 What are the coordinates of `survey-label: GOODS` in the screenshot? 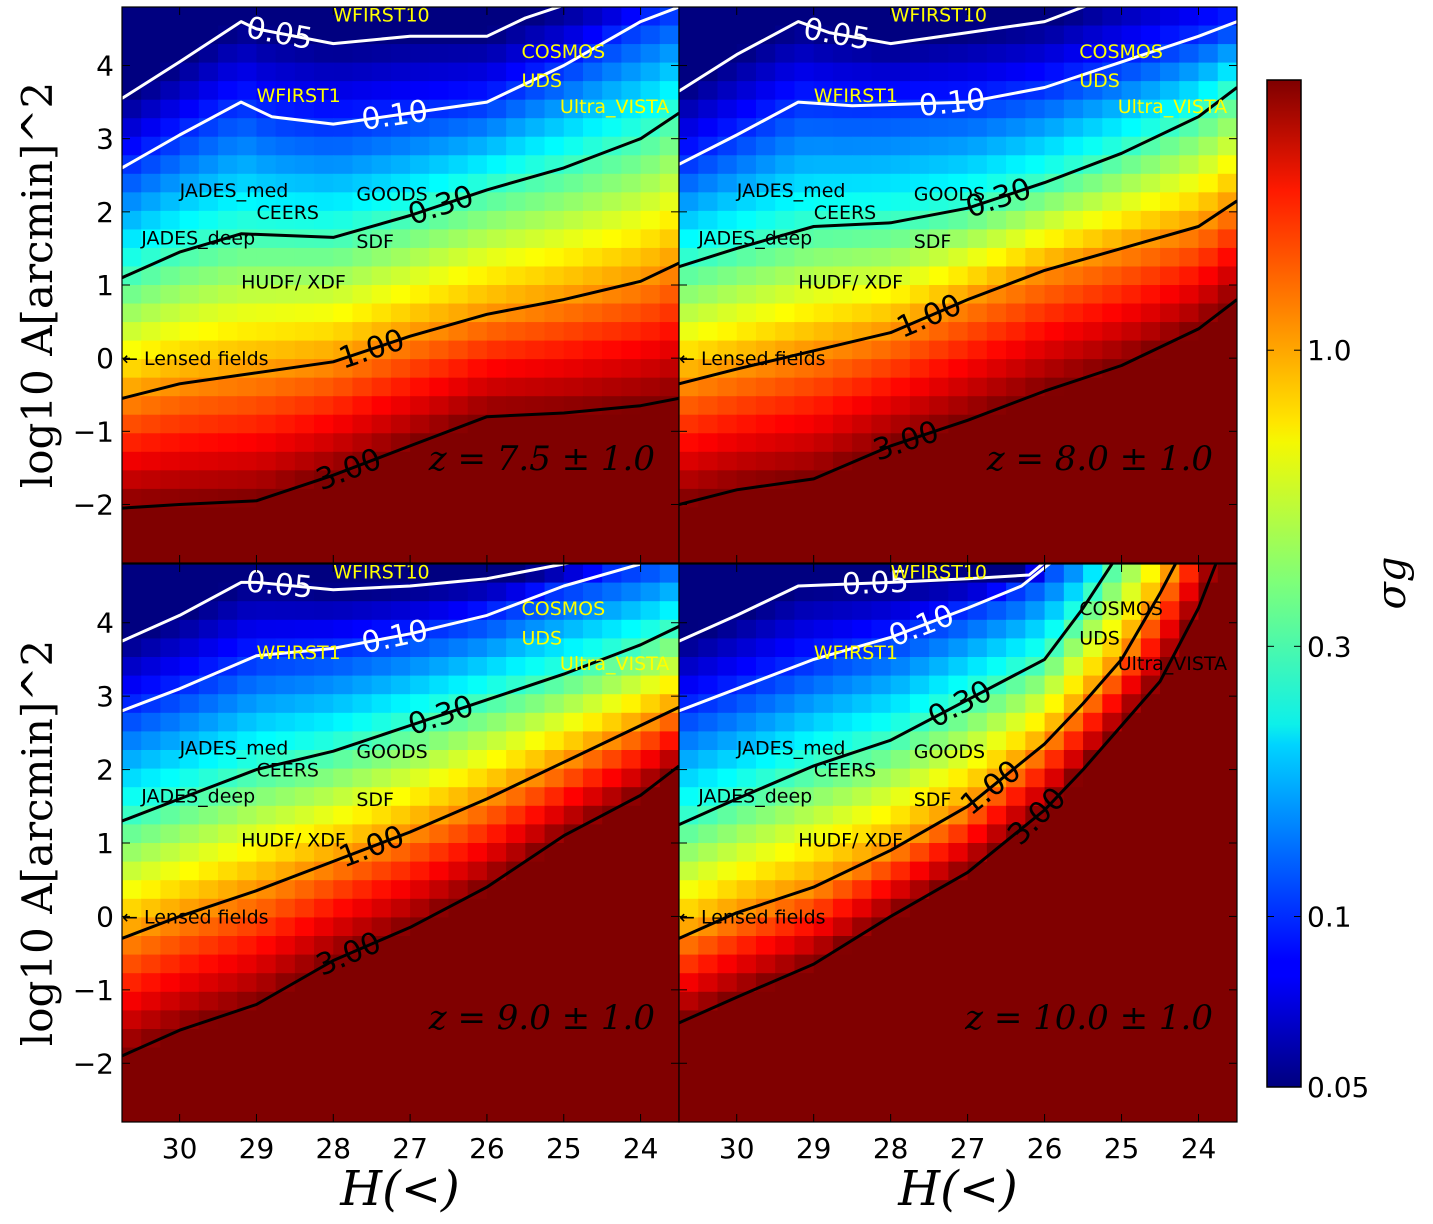 It's located at (391, 195).